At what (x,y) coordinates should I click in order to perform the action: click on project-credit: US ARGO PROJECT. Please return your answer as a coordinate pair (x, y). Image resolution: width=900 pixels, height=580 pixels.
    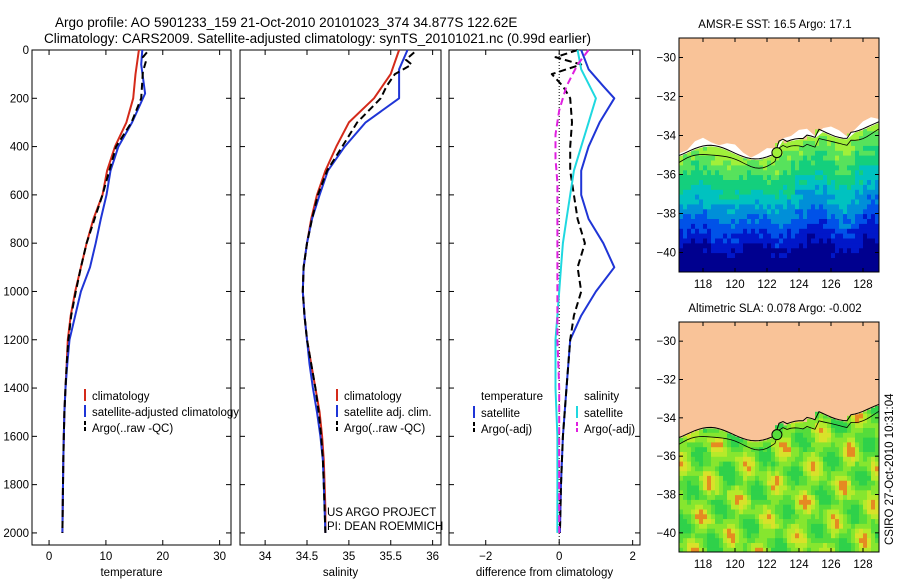
    Looking at the image, I should click on (381, 513).